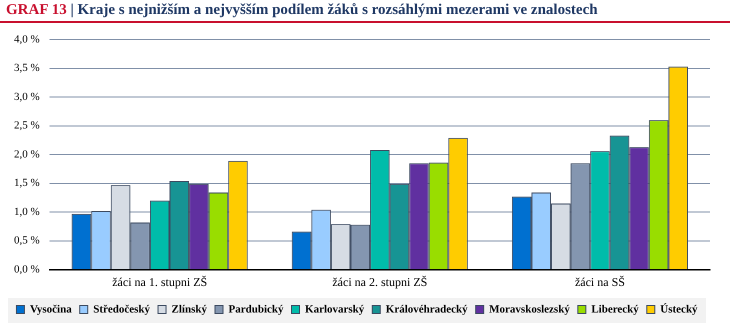  What do you see at coordinates (51, 309) in the screenshot?
I see `legend-label: Vysočina` at bounding box center [51, 309].